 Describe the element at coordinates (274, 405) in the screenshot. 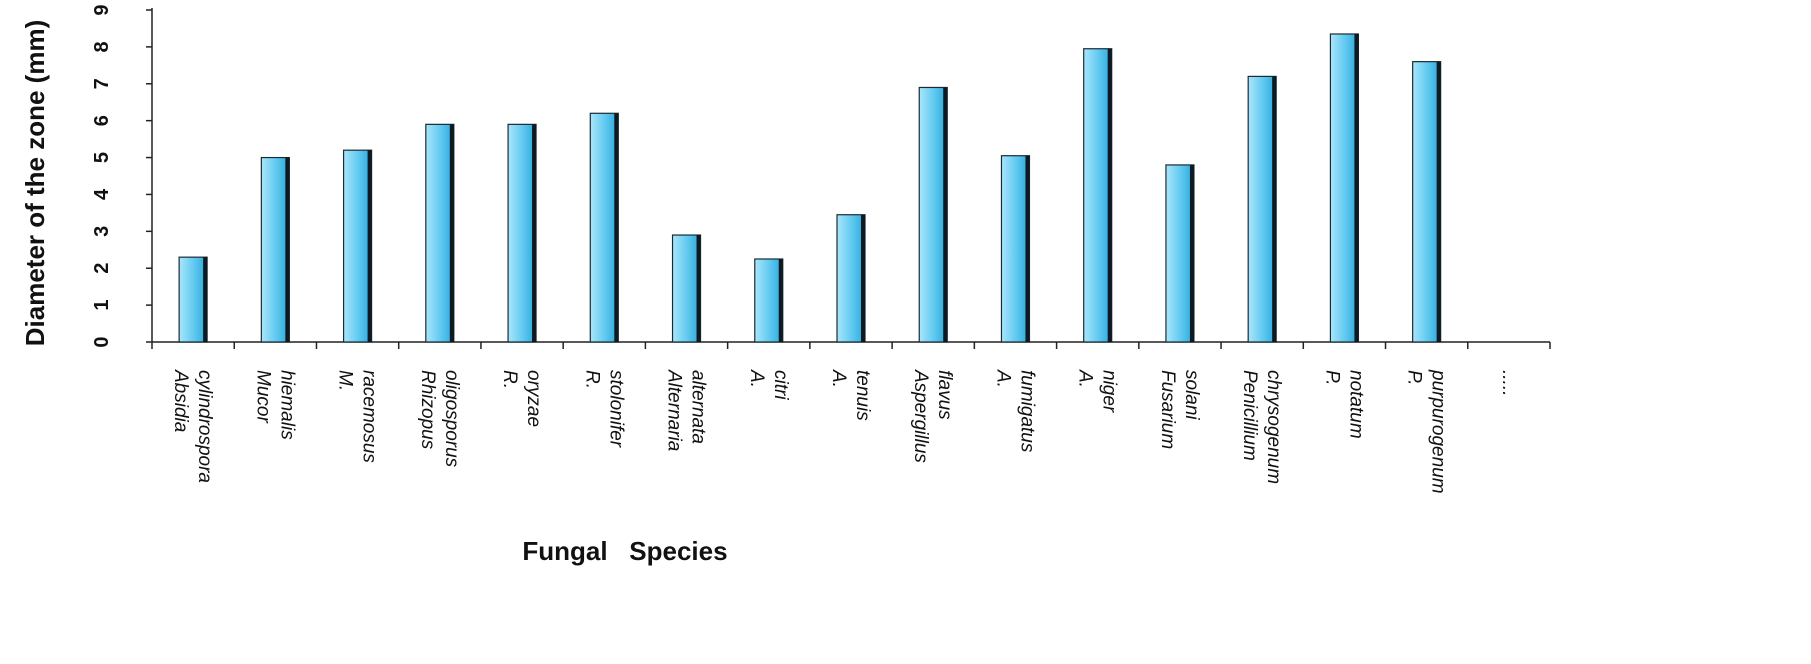

I see `category-label: Mucor hiemalis` at that location.